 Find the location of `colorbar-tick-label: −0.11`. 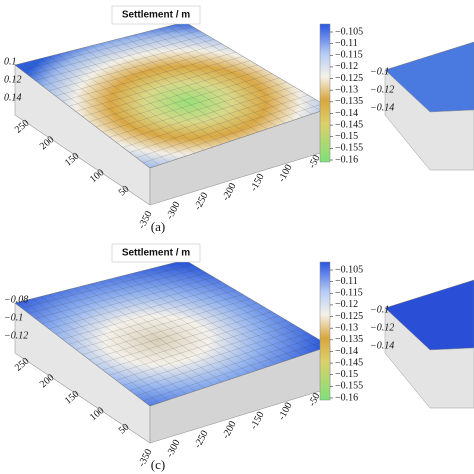

colorbar-tick-label: −0.11 is located at coordinates (346, 43).